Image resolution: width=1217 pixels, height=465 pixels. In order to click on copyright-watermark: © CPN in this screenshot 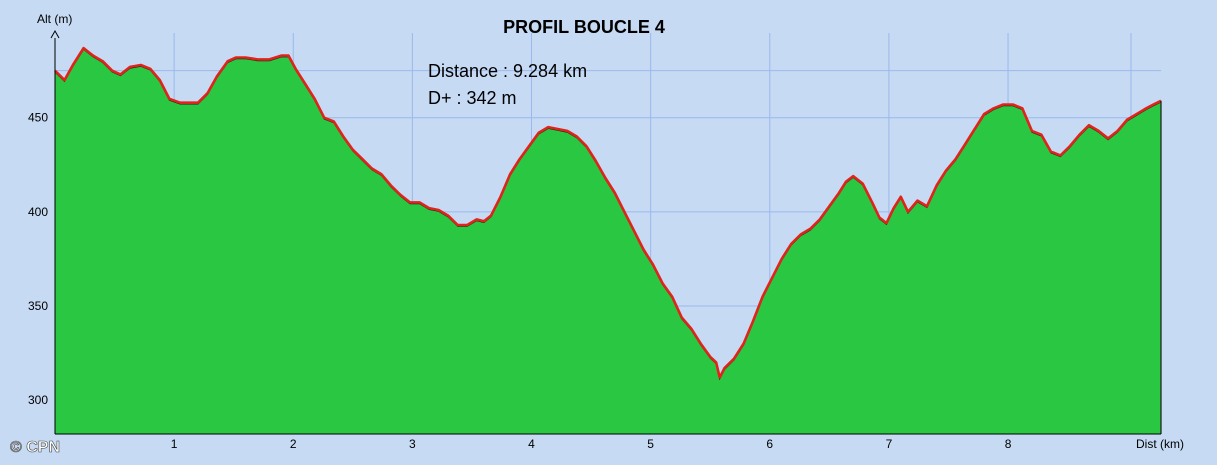, I will do `click(35, 447)`.